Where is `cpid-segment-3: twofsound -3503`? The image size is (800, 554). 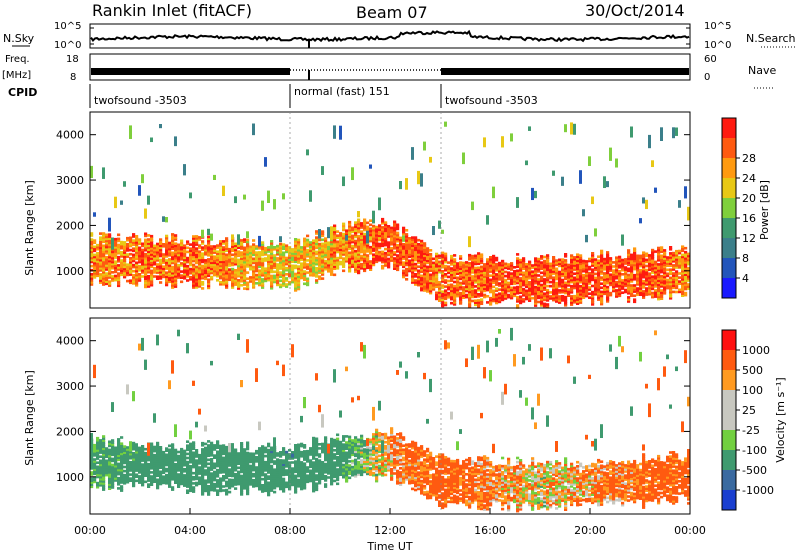
cpid-segment-3: twofsound -3503 is located at coordinates (491, 100).